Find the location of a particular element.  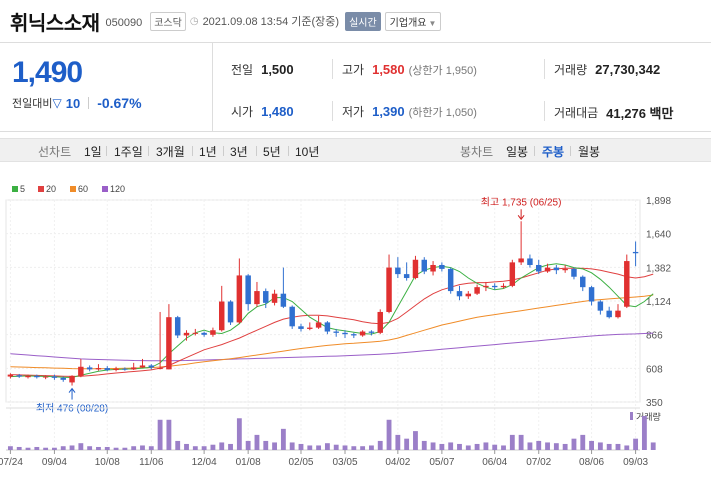

x-tick-label: 05/07 is located at coordinates (441, 462).